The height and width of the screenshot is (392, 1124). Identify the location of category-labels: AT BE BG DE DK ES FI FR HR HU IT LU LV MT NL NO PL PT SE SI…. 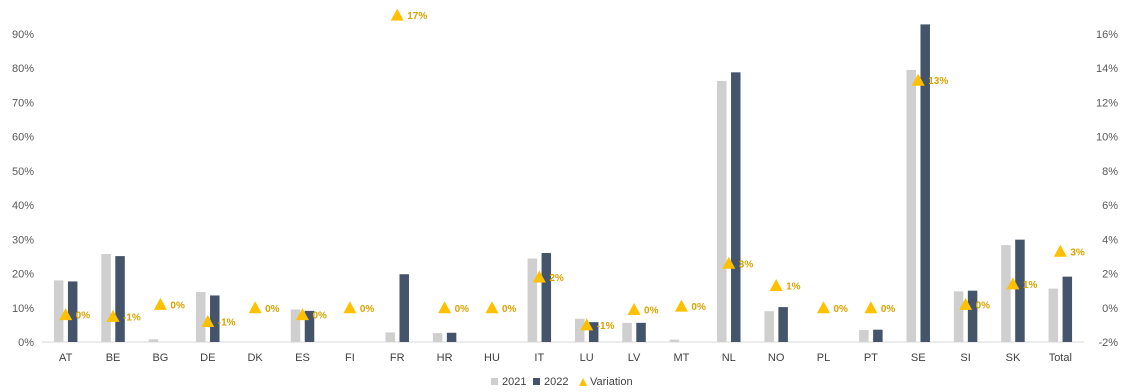
(565, 358).